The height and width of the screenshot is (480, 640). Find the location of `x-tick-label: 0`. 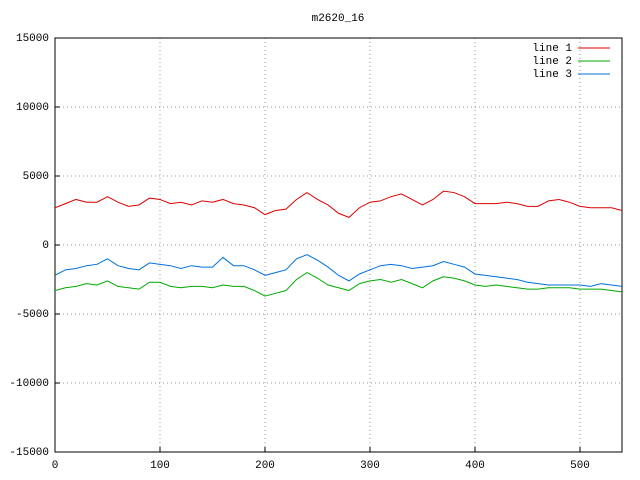

x-tick-label: 0 is located at coordinates (55, 466).